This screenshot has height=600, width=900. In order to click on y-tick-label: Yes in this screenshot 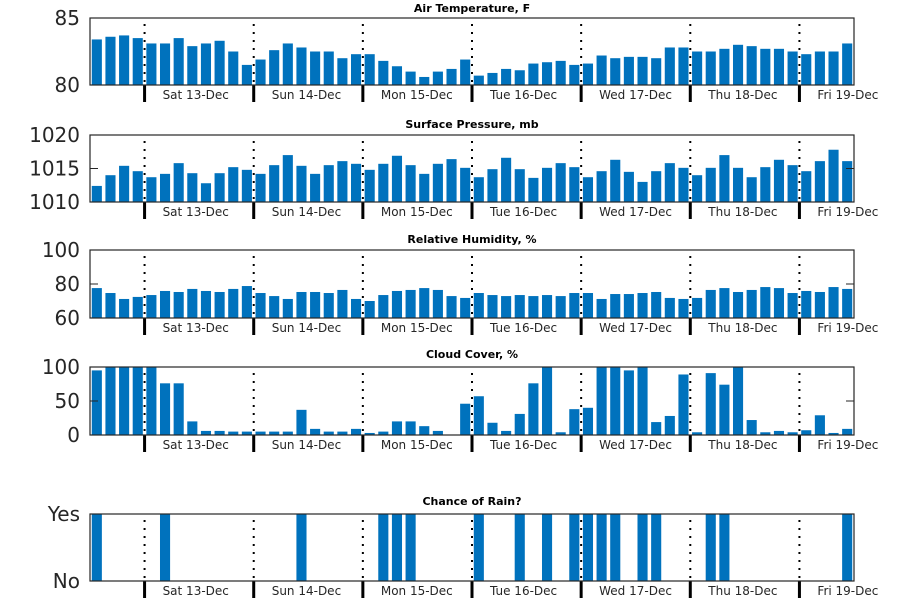, I will do `click(63, 514)`.